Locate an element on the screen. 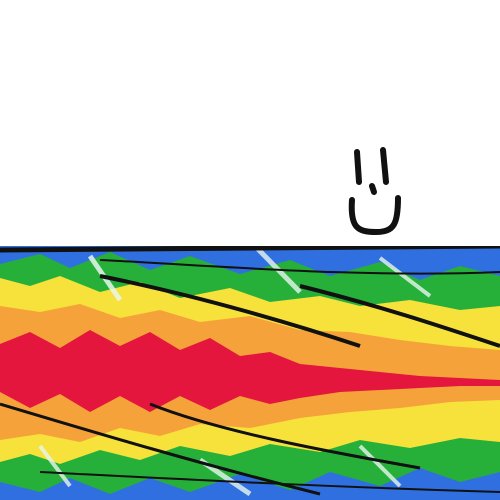 The image size is (500, 500). smiley-face-icon is located at coordinates (375, 190).